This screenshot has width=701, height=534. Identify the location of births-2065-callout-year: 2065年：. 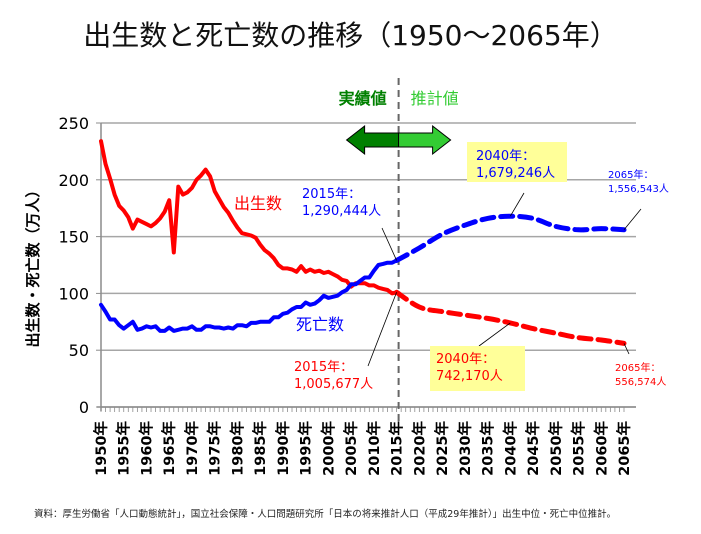
(637, 367).